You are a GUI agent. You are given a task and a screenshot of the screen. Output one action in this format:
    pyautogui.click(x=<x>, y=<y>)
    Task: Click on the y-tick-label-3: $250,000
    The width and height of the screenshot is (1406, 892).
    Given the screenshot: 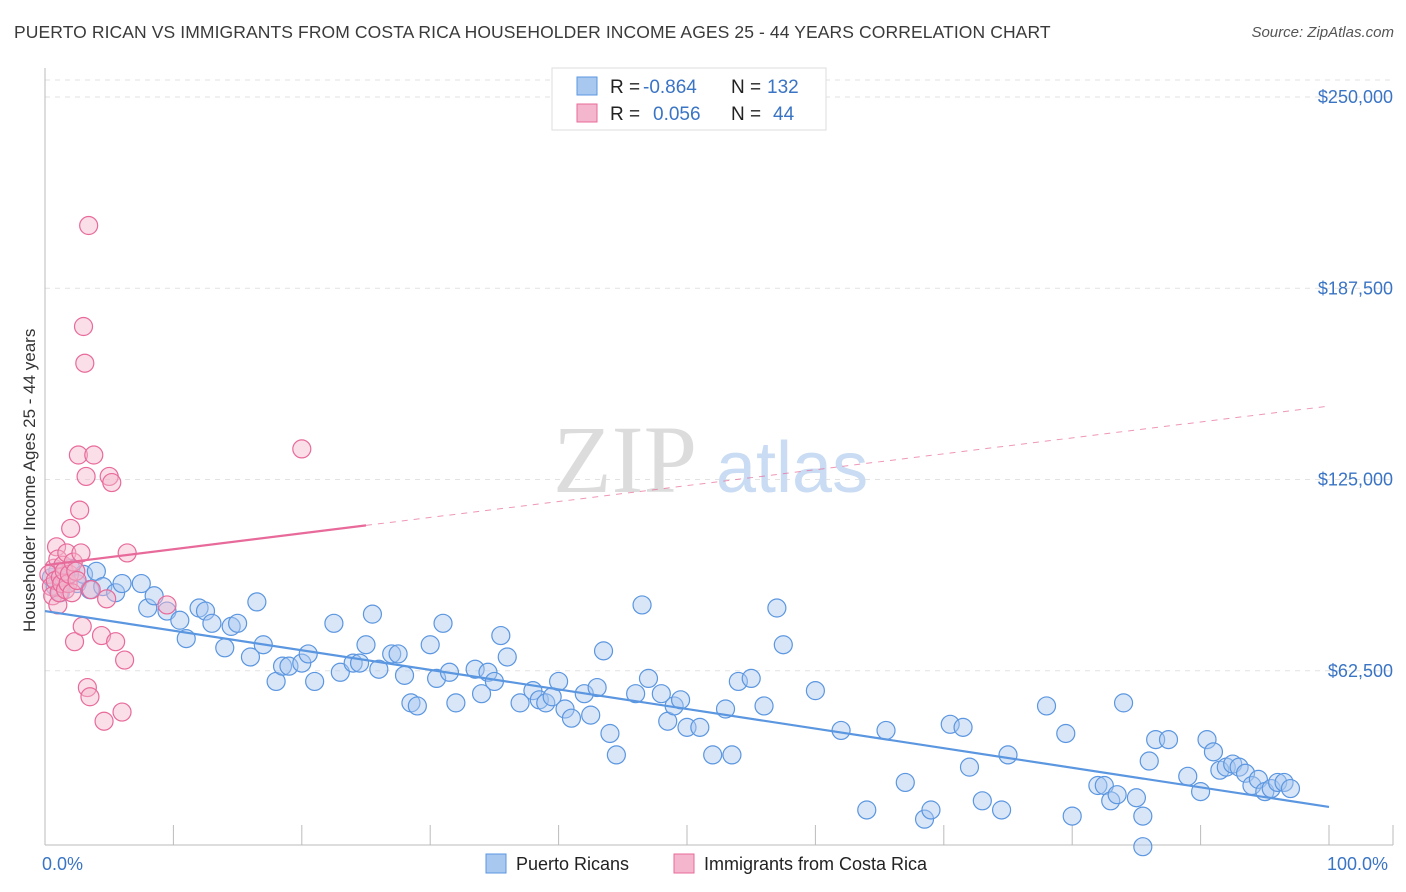 What is the action you would take?
    pyautogui.click(x=1355, y=97)
    